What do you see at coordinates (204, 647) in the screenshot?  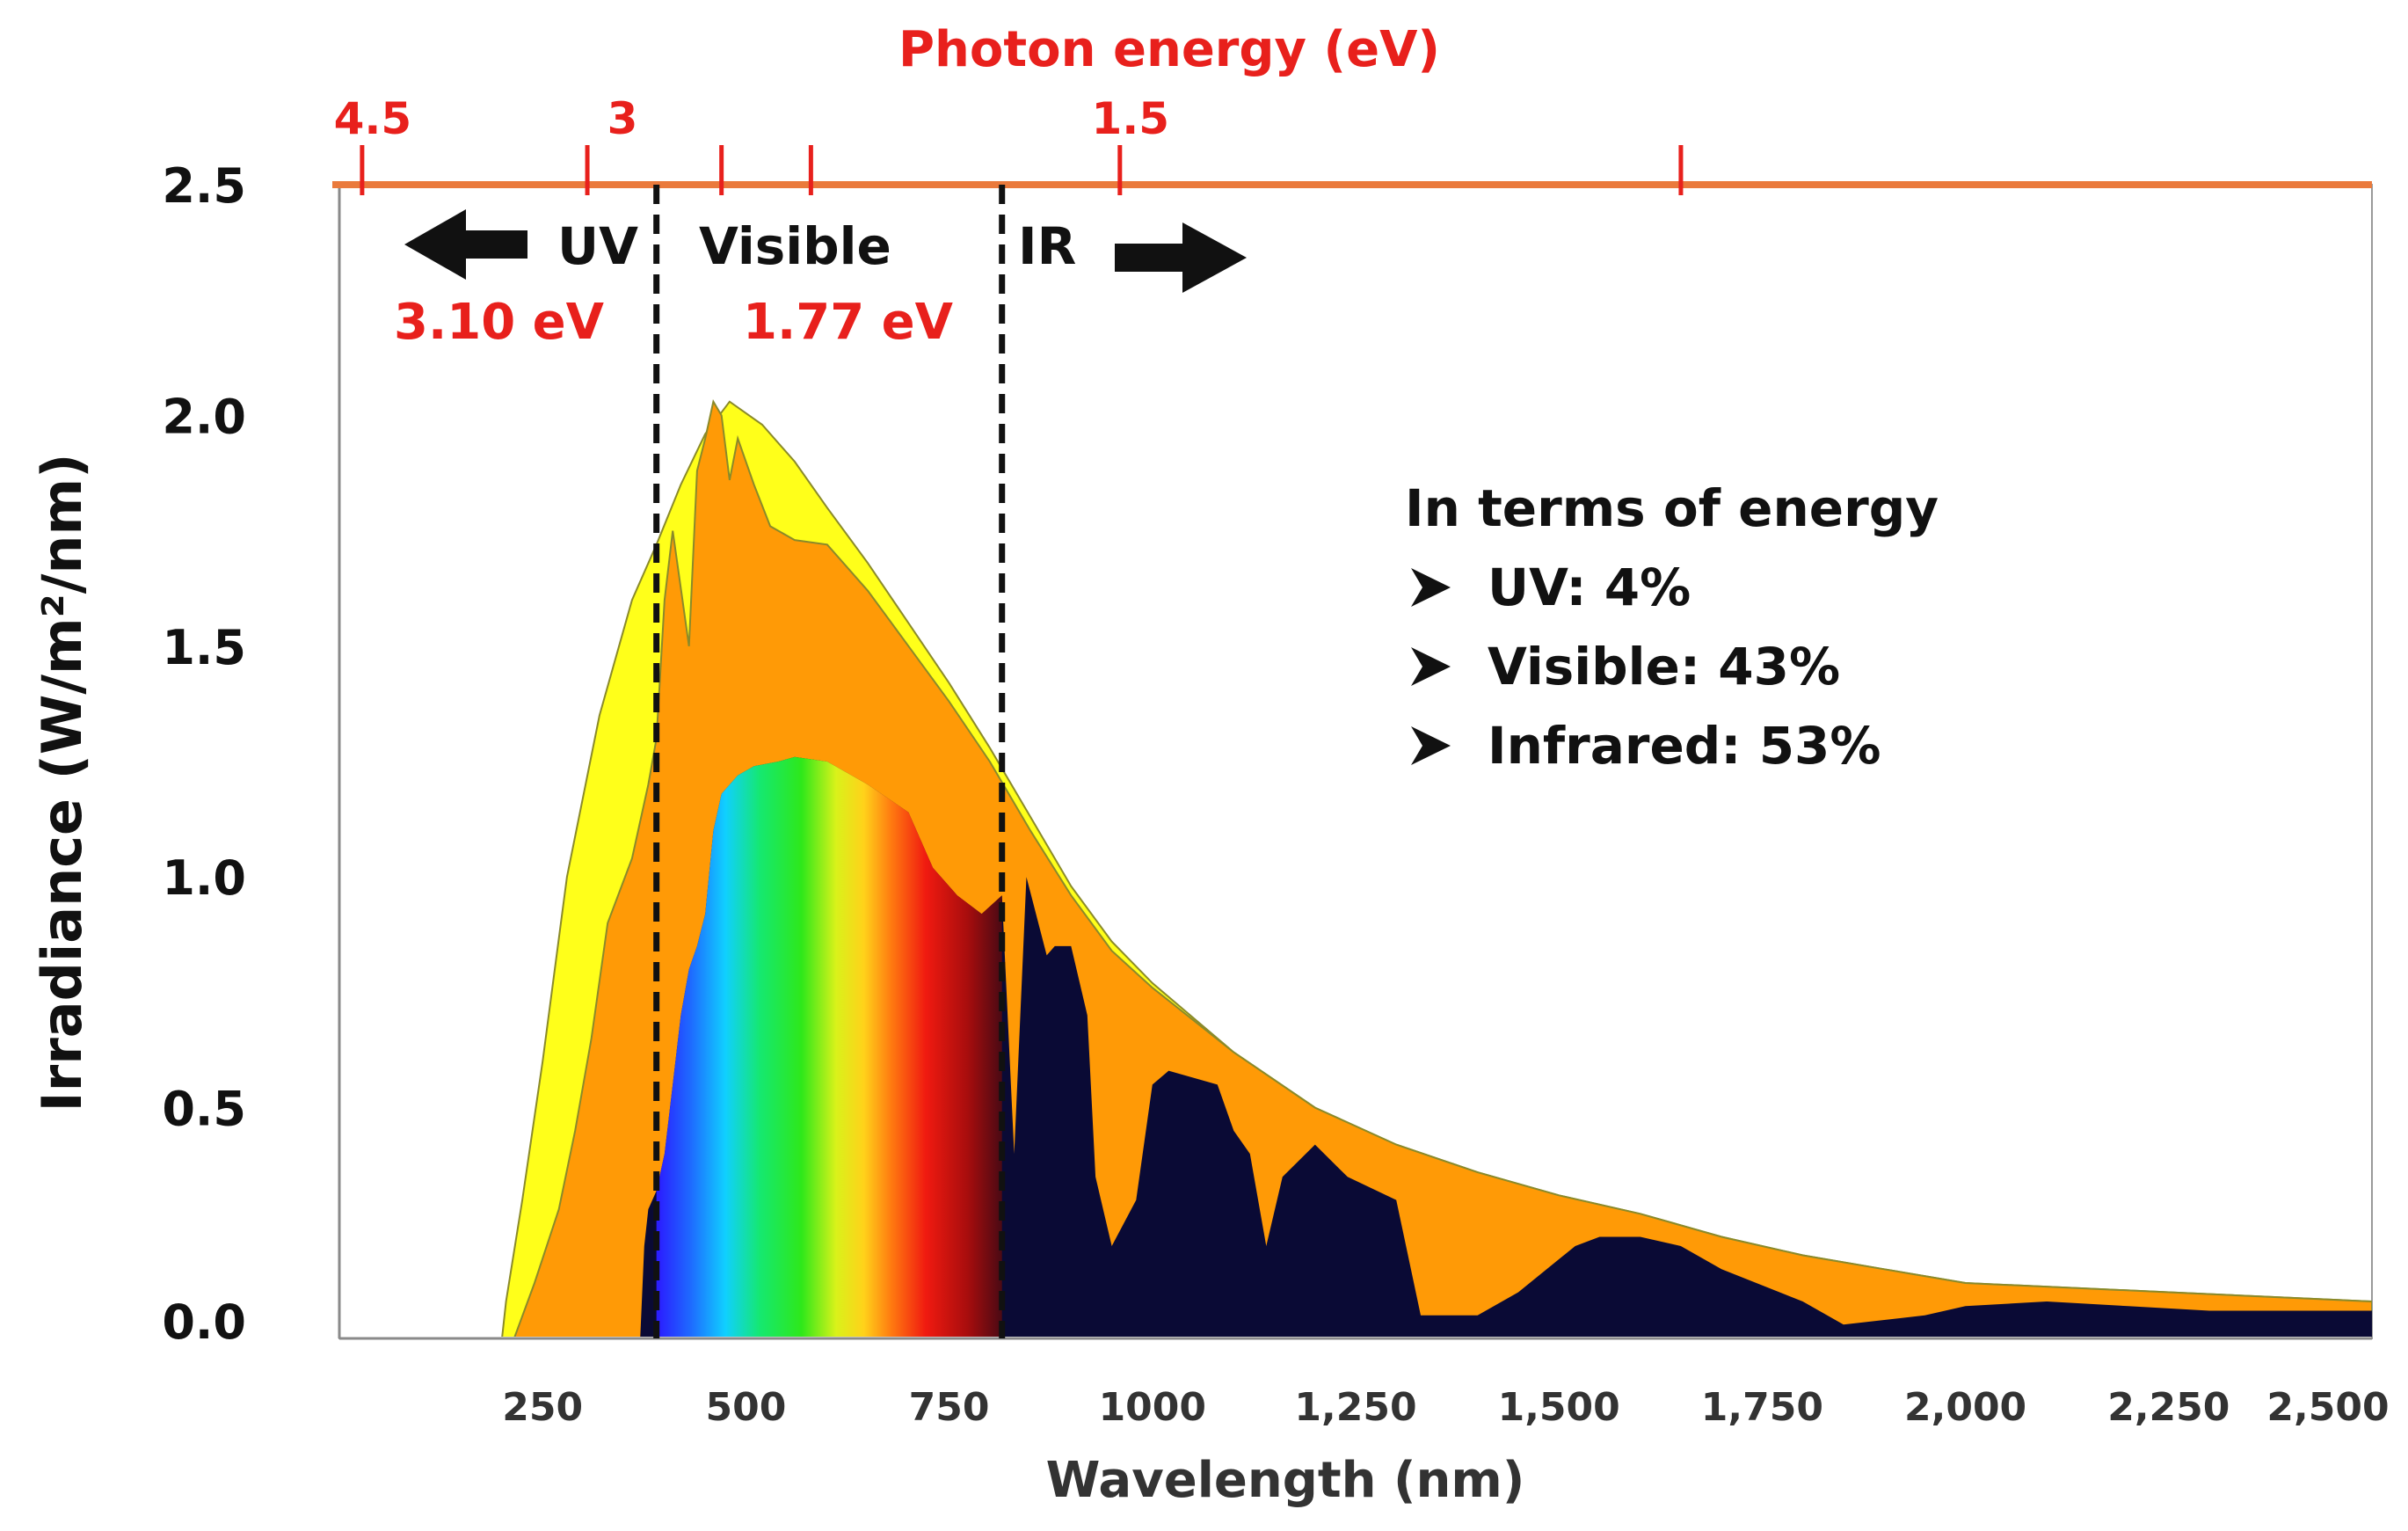 I see `y-tick-label: 1.5` at bounding box center [204, 647].